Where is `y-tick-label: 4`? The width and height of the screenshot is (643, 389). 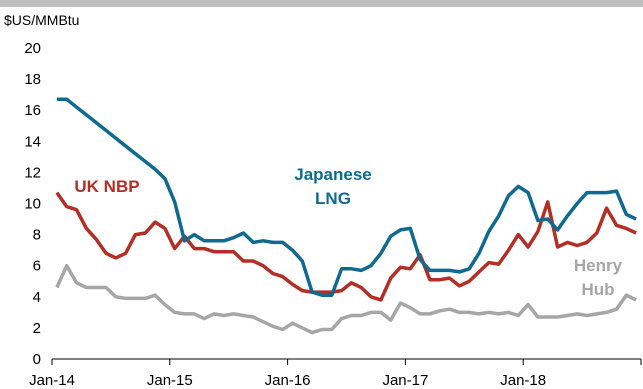
y-tick-label: 4 is located at coordinates (37, 297).